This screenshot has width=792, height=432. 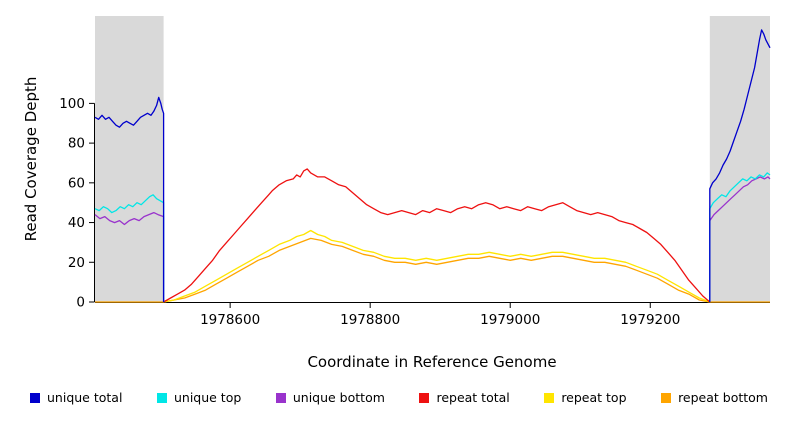 What do you see at coordinates (76, 223) in the screenshot?
I see `y-tick-label: 40` at bounding box center [76, 223].